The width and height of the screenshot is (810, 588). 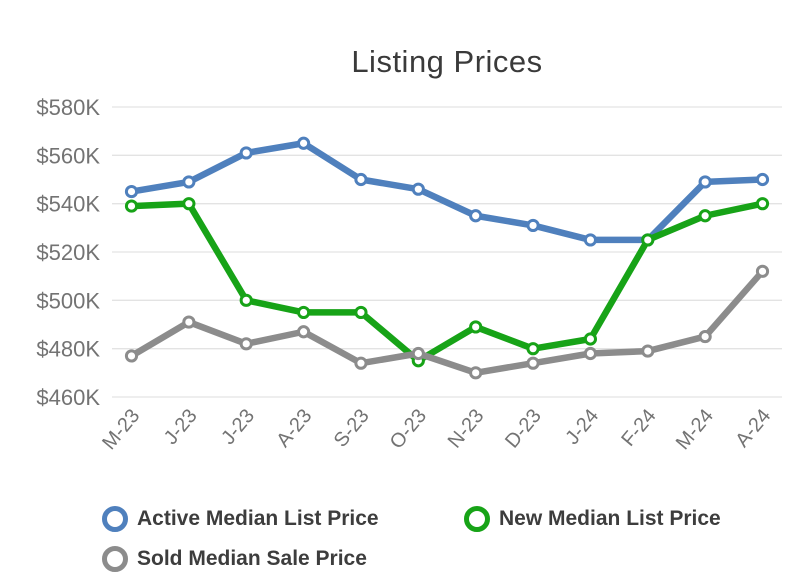 I want to click on legend-label: Active Median List Price, so click(x=258, y=518).